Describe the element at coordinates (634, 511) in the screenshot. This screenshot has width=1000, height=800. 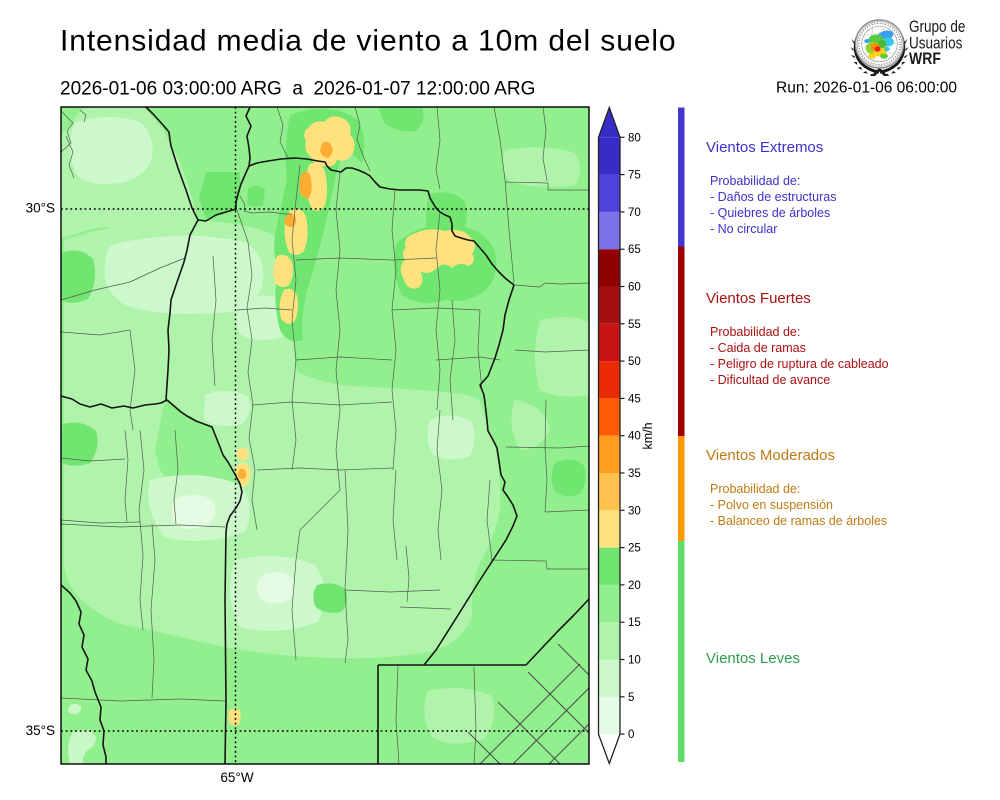
I see `svg-text: 30` at that location.